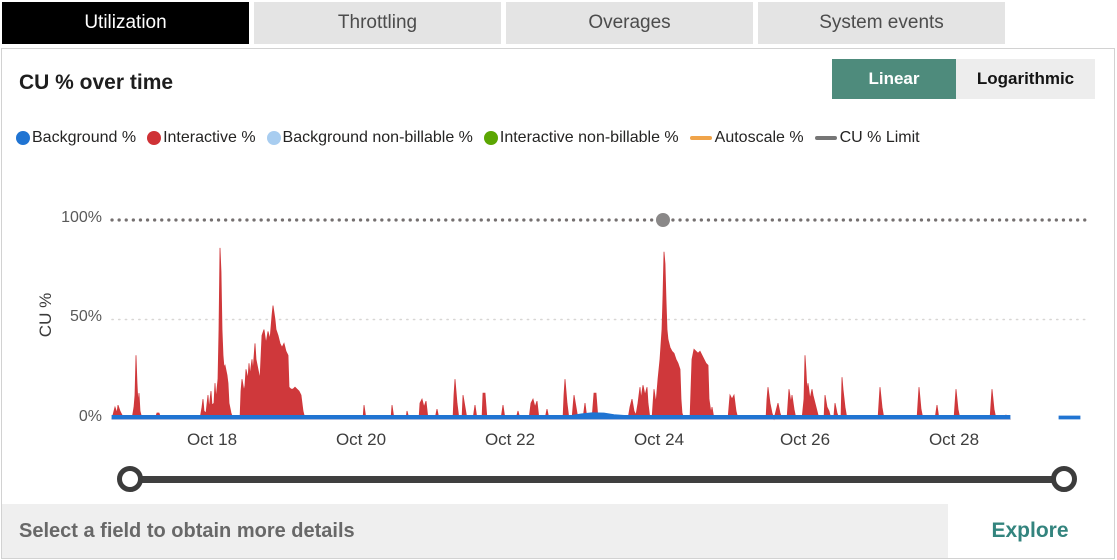  Describe the element at coordinates (954, 439) in the screenshot. I see `x-tick-label: Oct 28` at that location.